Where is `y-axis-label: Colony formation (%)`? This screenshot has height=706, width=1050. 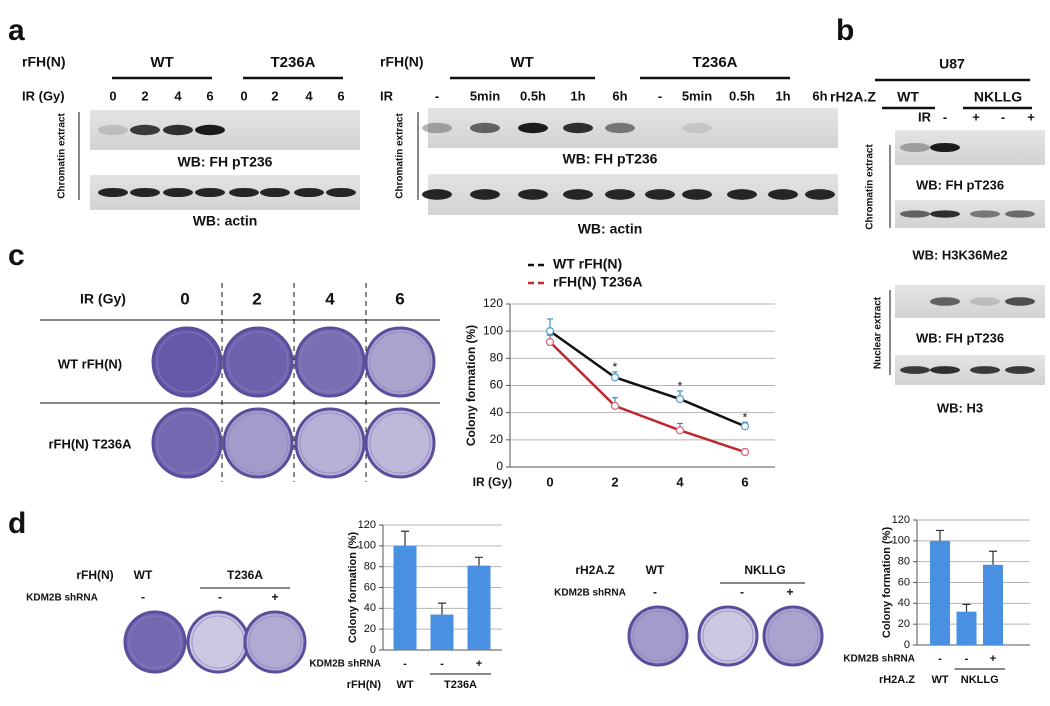 y-axis-label: Colony formation (%) is located at coordinates (353, 588).